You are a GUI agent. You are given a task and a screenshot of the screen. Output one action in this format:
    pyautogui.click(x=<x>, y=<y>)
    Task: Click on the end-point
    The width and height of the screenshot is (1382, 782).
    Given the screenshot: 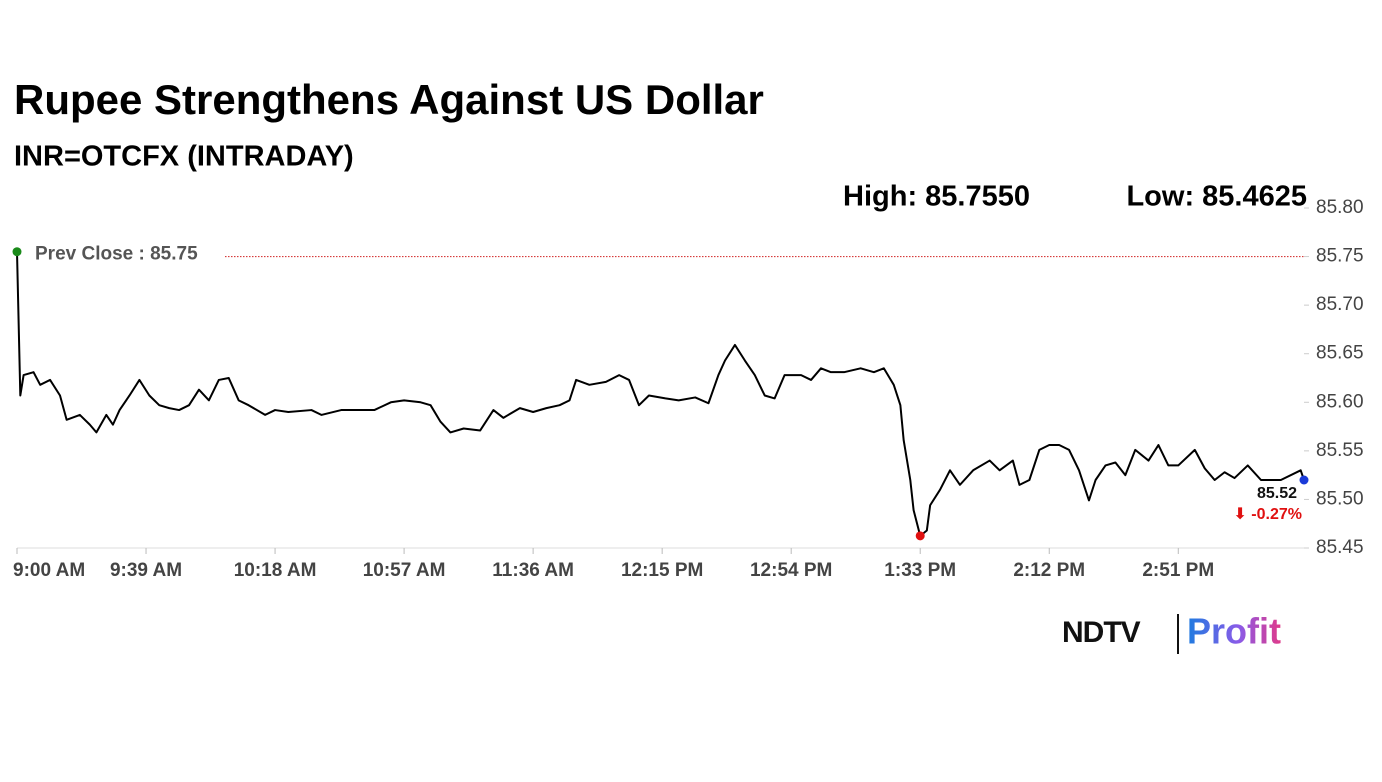 What is the action you would take?
    pyautogui.click(x=1304, y=480)
    